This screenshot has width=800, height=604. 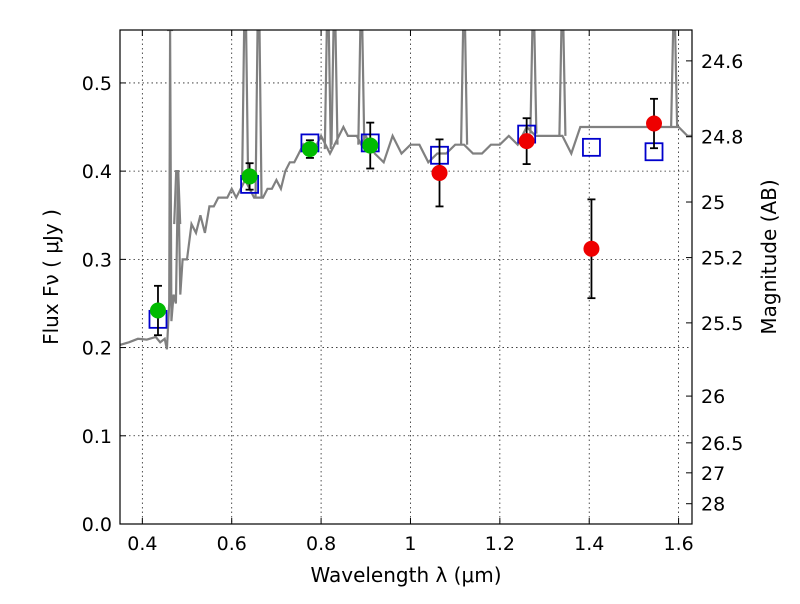 I want to click on right-tick-label: 27, so click(x=713, y=474).